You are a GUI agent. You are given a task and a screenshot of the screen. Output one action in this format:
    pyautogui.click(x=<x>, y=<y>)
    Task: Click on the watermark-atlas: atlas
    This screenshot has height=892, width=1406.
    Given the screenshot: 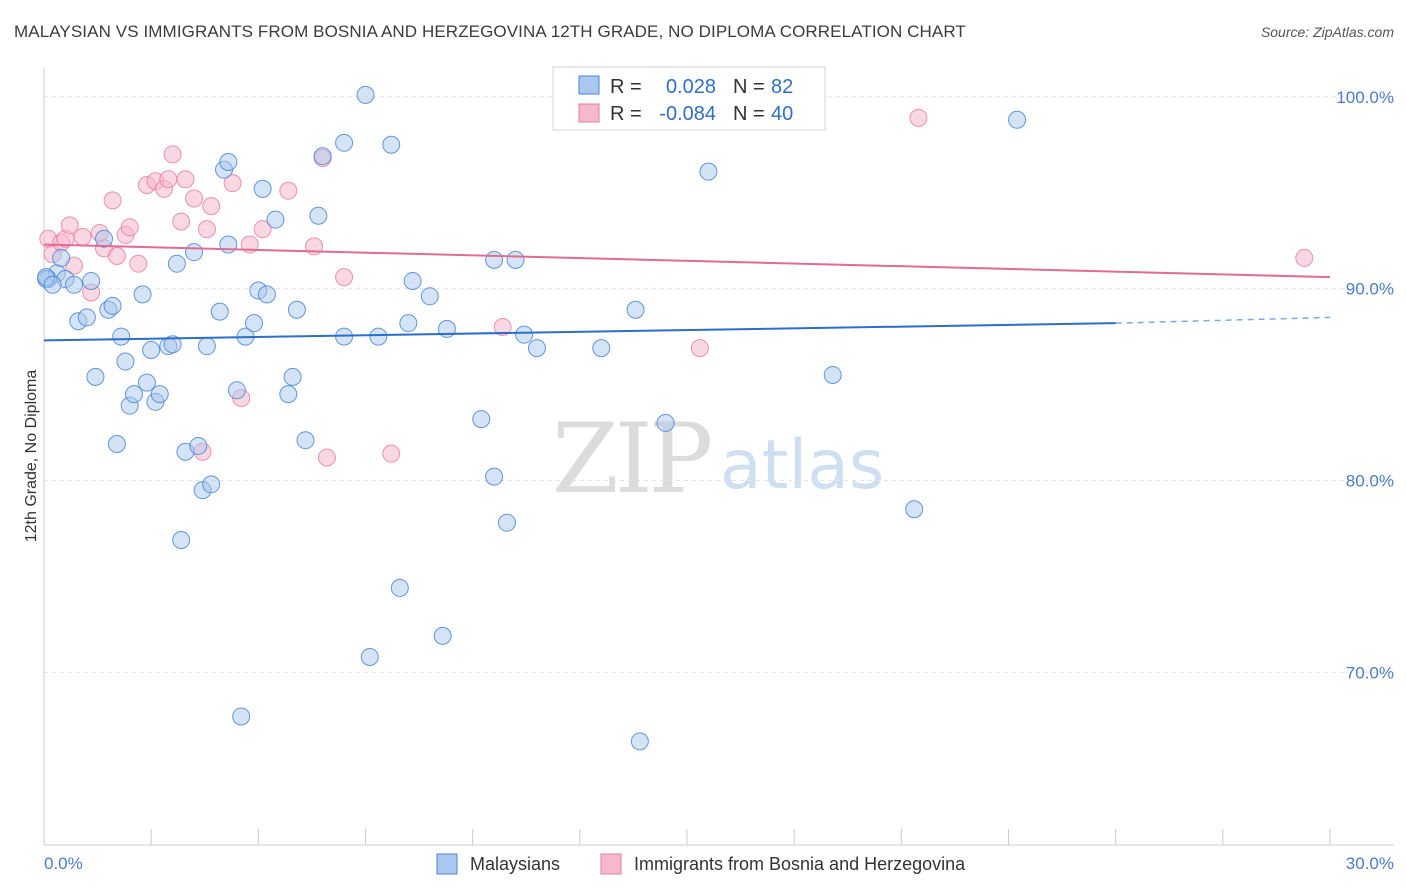 What is the action you would take?
    pyautogui.click(x=802, y=465)
    